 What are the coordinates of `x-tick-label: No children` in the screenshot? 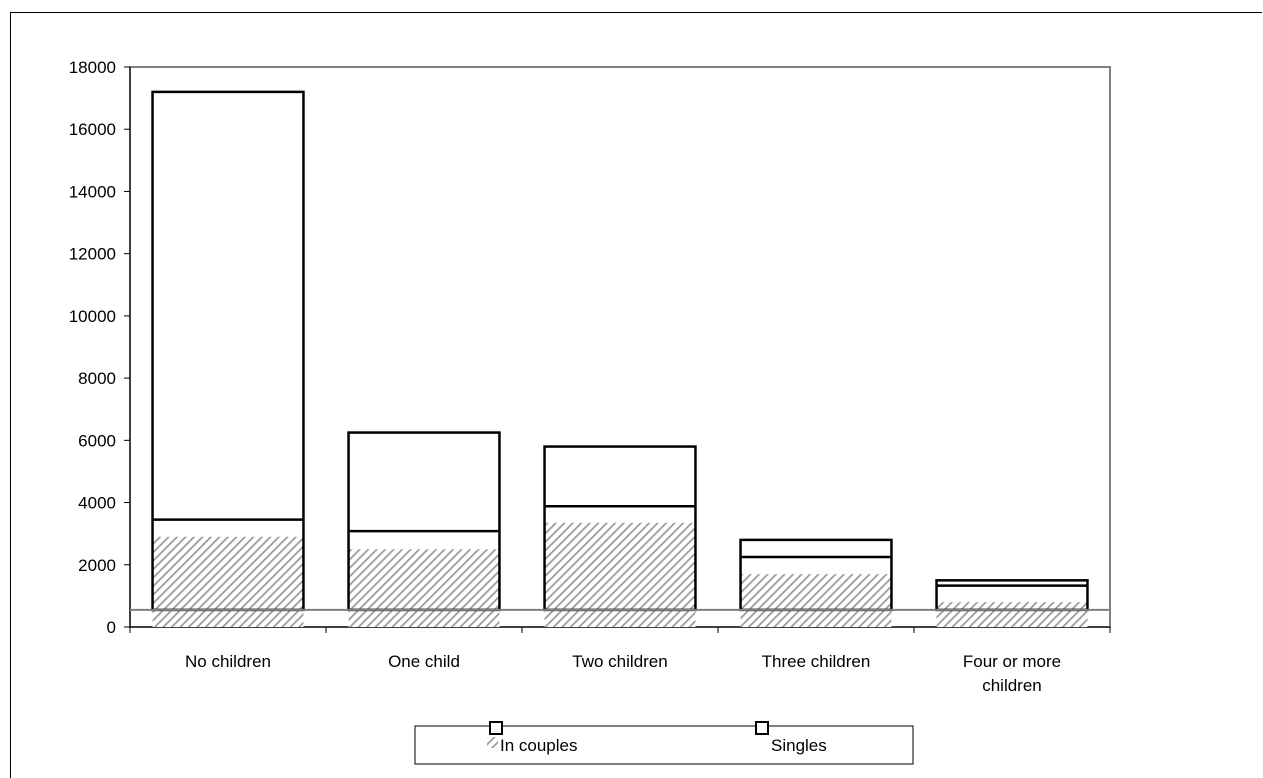 It's located at (228, 661).